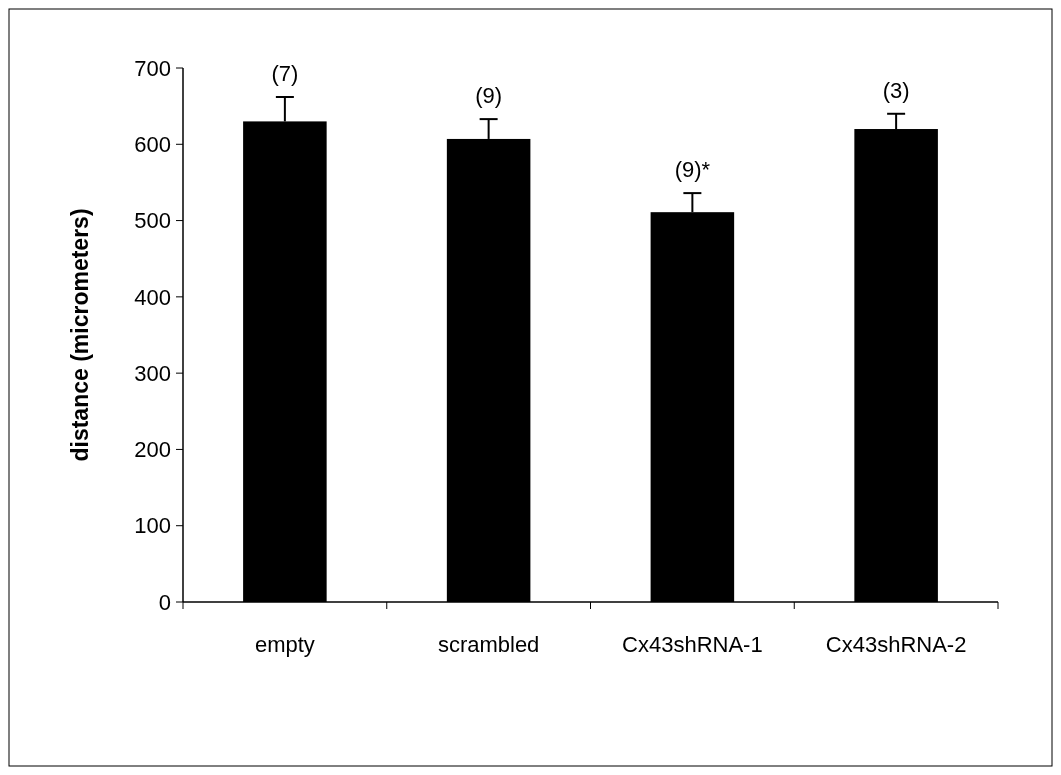 The width and height of the screenshot is (1061, 775). What do you see at coordinates (489, 96) in the screenshot?
I see `annotation: (9)` at bounding box center [489, 96].